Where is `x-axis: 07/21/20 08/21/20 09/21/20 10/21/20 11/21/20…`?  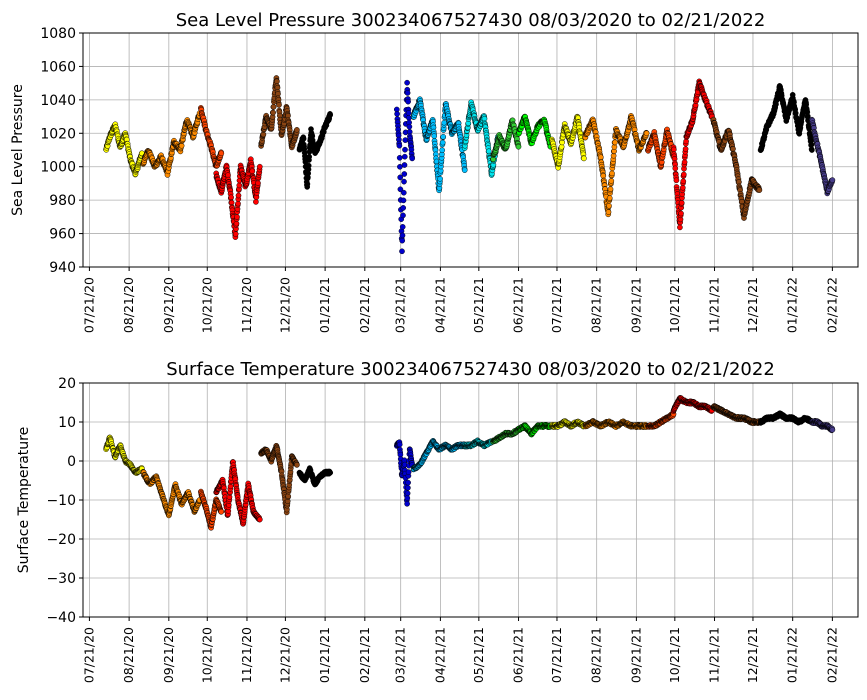
x-axis: 07/21/20 08/21/20 09/21/20 10/21/20 11/21/20… is located at coordinates (460, 300).